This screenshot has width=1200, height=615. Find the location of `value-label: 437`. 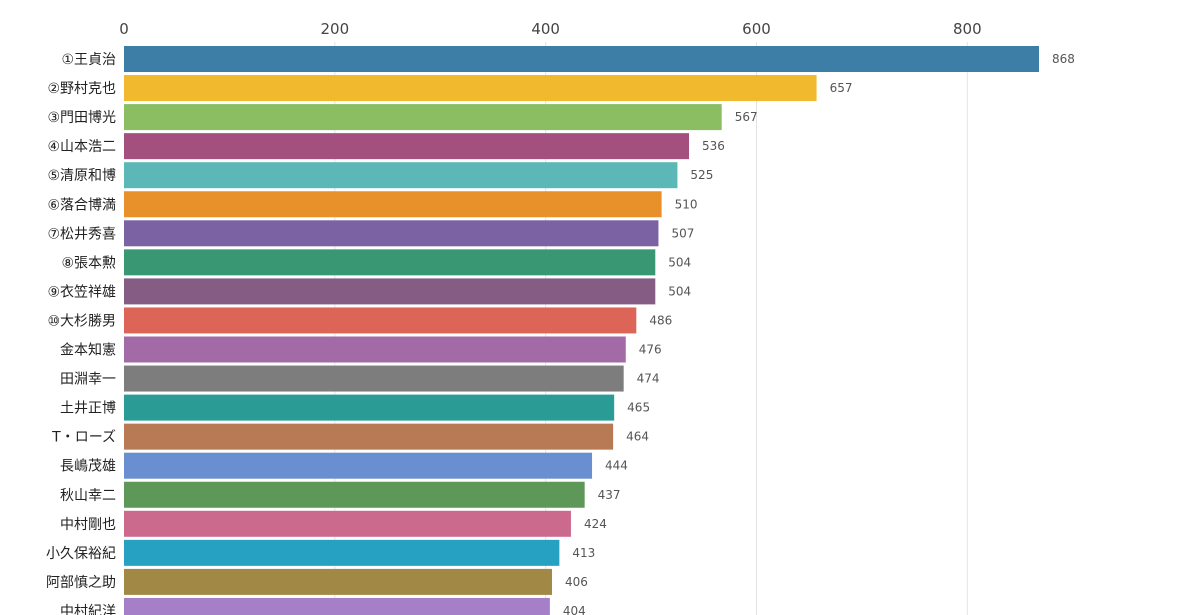

value-label: 437 is located at coordinates (609, 495).